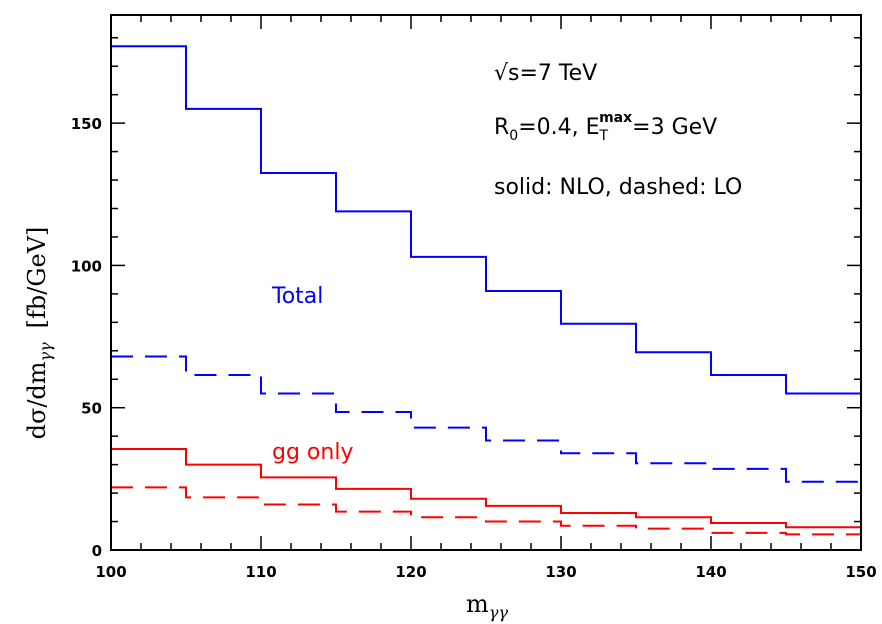  What do you see at coordinates (560, 572) in the screenshot?
I see `x-tick-label: 130` at bounding box center [560, 572].